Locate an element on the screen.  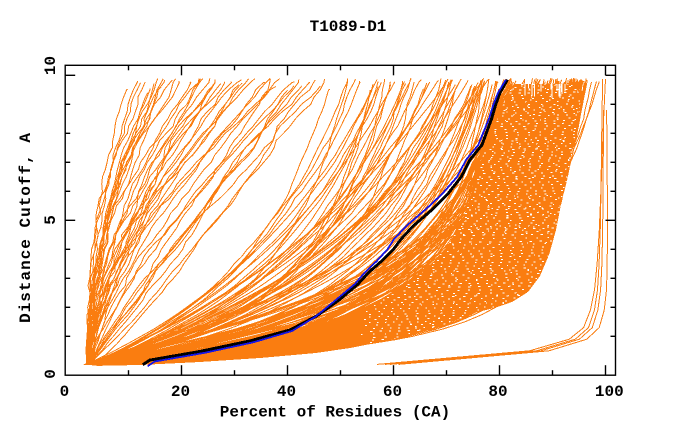
svg-text: 40 is located at coordinates (286, 392).